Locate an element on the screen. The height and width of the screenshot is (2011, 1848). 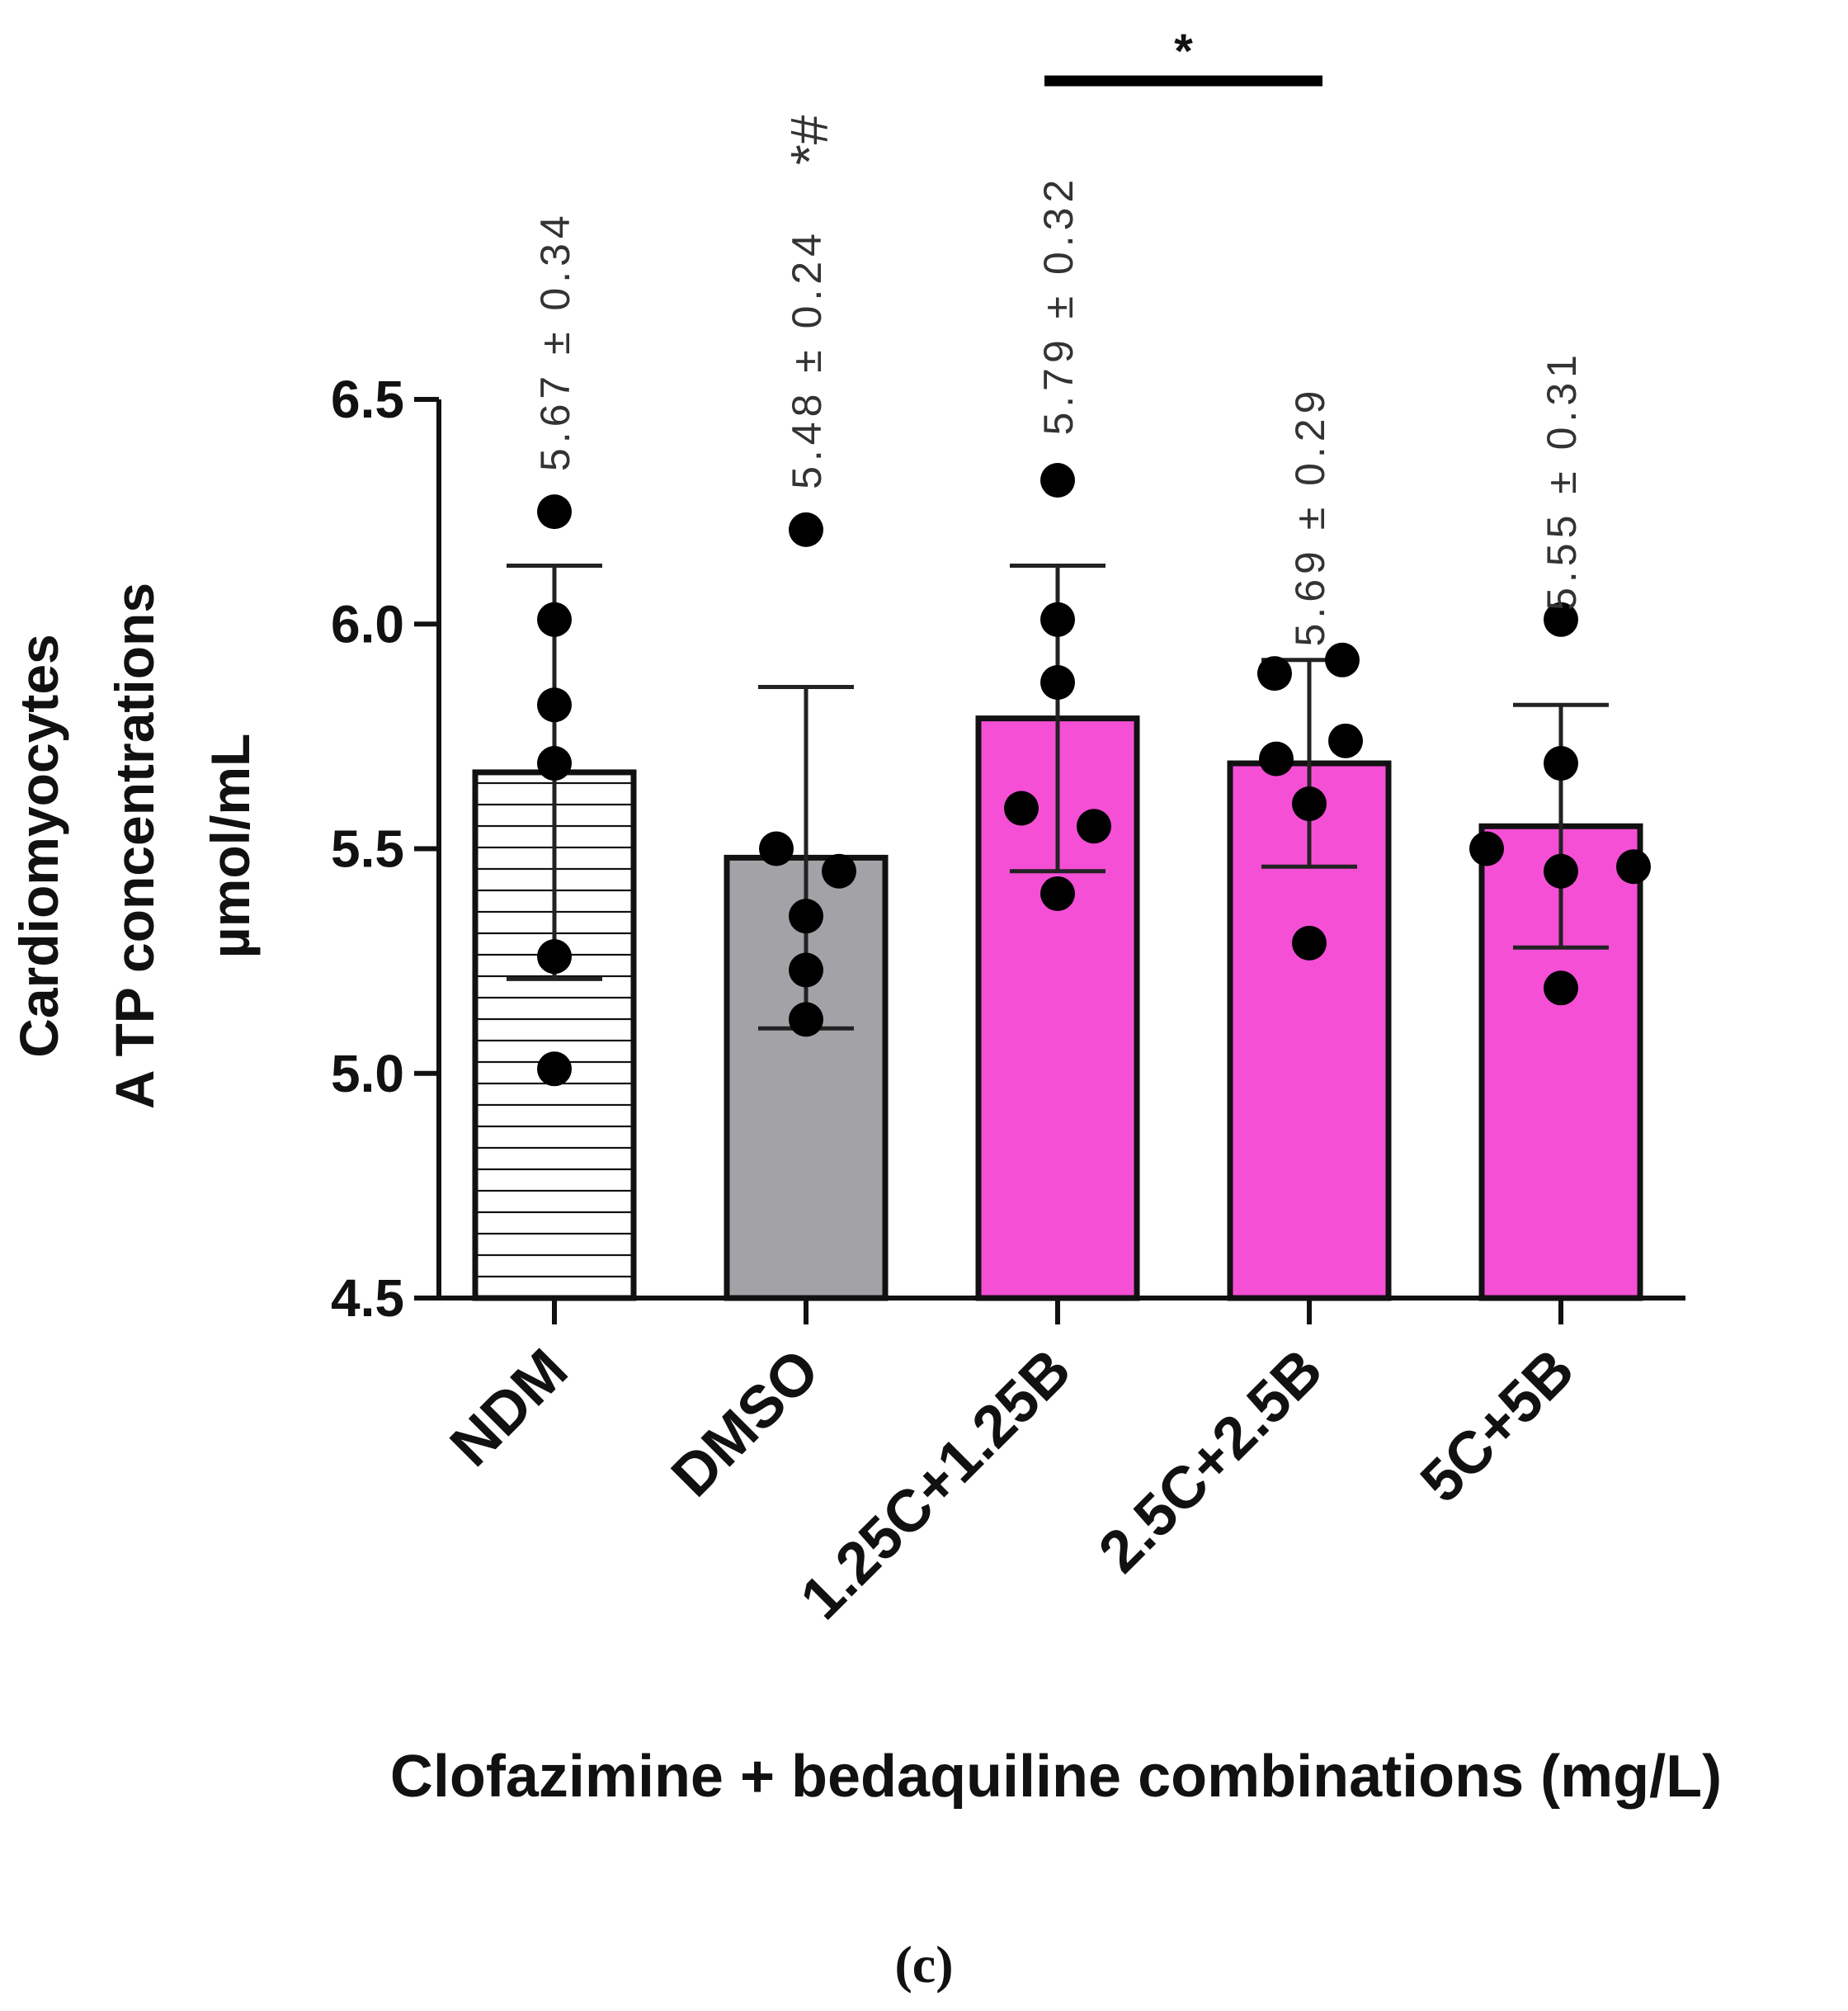
y-tick-label-1: 4.5 is located at coordinates (367, 1298).